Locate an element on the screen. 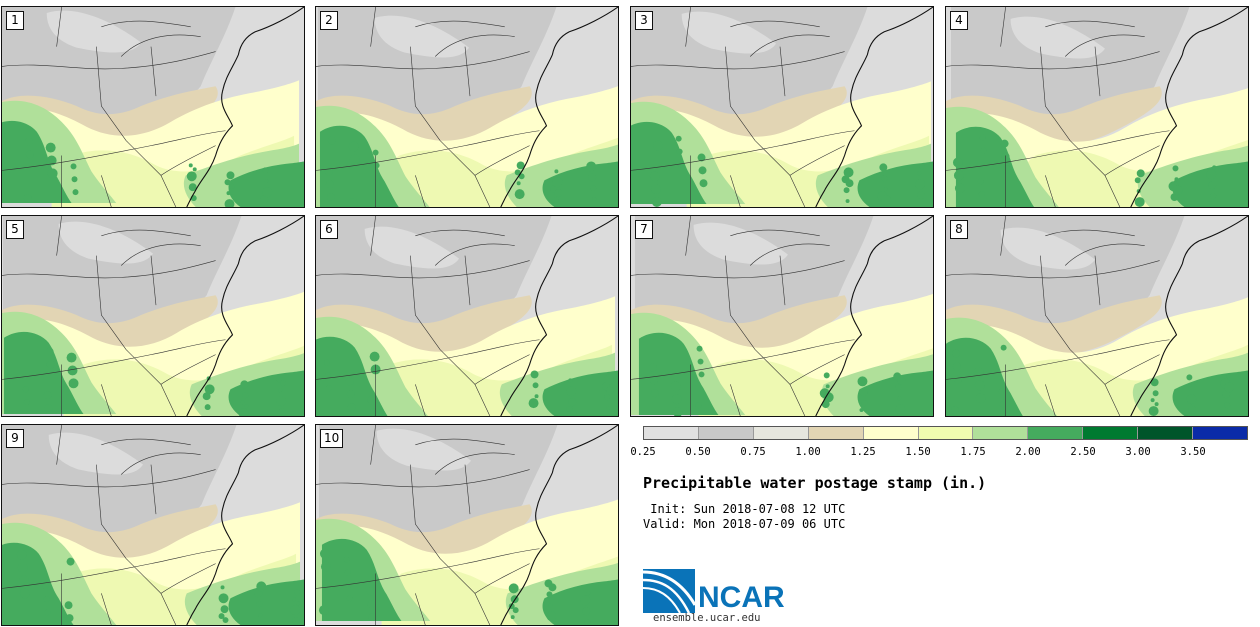  member-label: 8 is located at coordinates (959, 229).